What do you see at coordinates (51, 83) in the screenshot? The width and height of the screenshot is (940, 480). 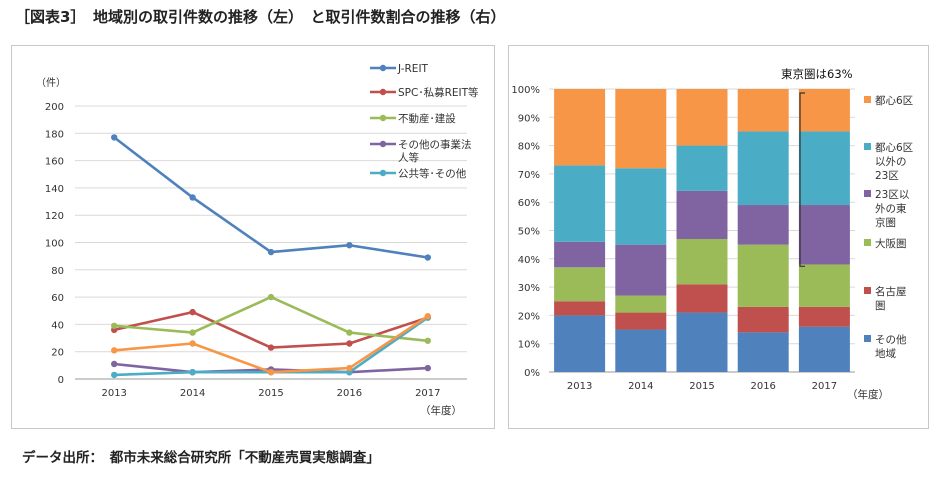 I see `y-axis-unit: （件）` at bounding box center [51, 83].